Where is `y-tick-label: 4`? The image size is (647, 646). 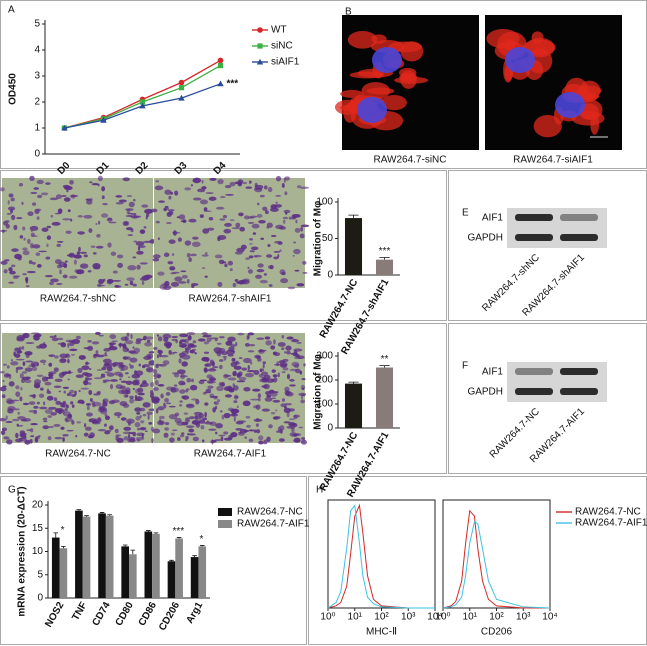
y-tick-label: 4 is located at coordinates (37, 50).